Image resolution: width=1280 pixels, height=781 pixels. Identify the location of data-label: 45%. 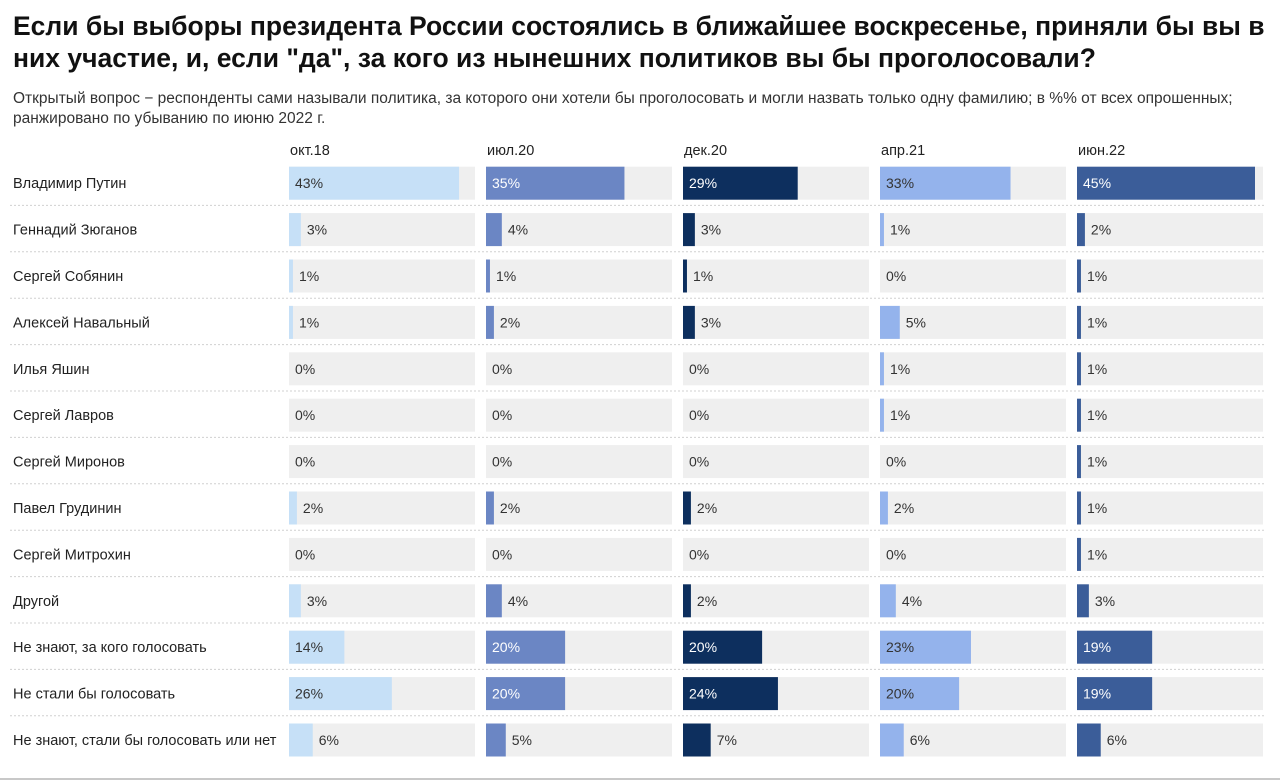
(1097, 183).